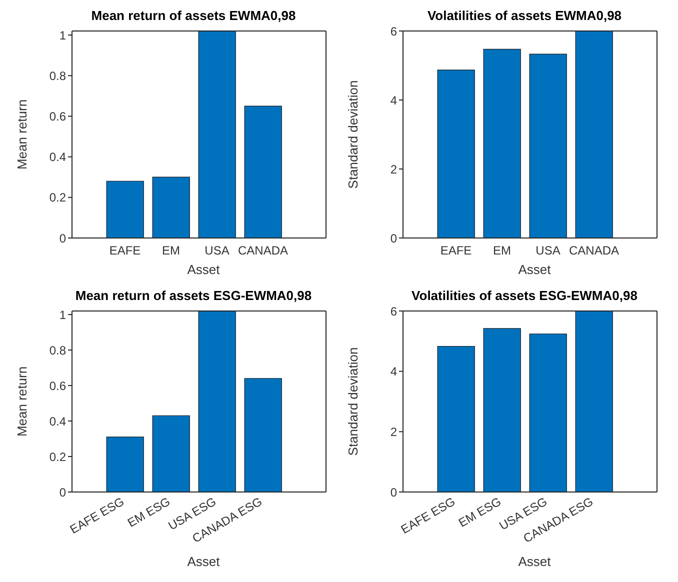 The height and width of the screenshot is (582, 678). Describe the element at coordinates (193, 15) in the screenshot. I see `chart-title: Mean return of assets EWMA0,98` at that location.